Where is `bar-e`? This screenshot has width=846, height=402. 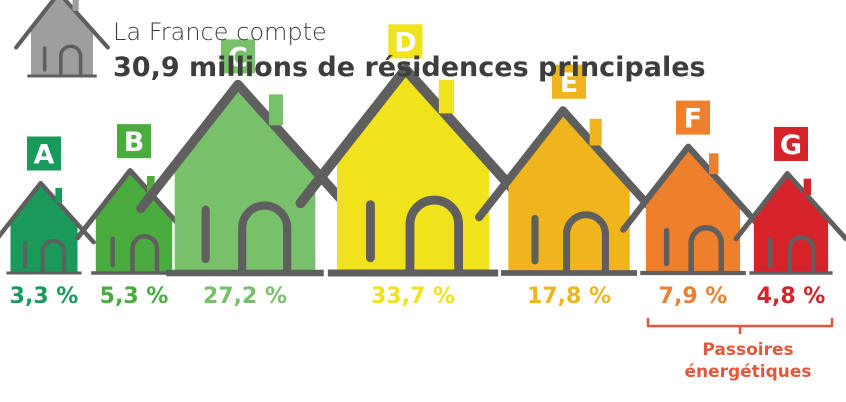
bar-e is located at coordinates (569, 191).